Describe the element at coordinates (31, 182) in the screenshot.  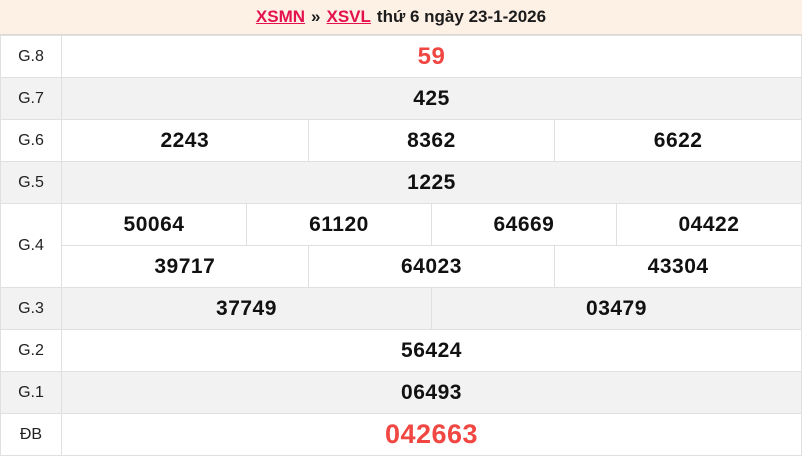
I see `prize-label-g5: G.5` at that location.